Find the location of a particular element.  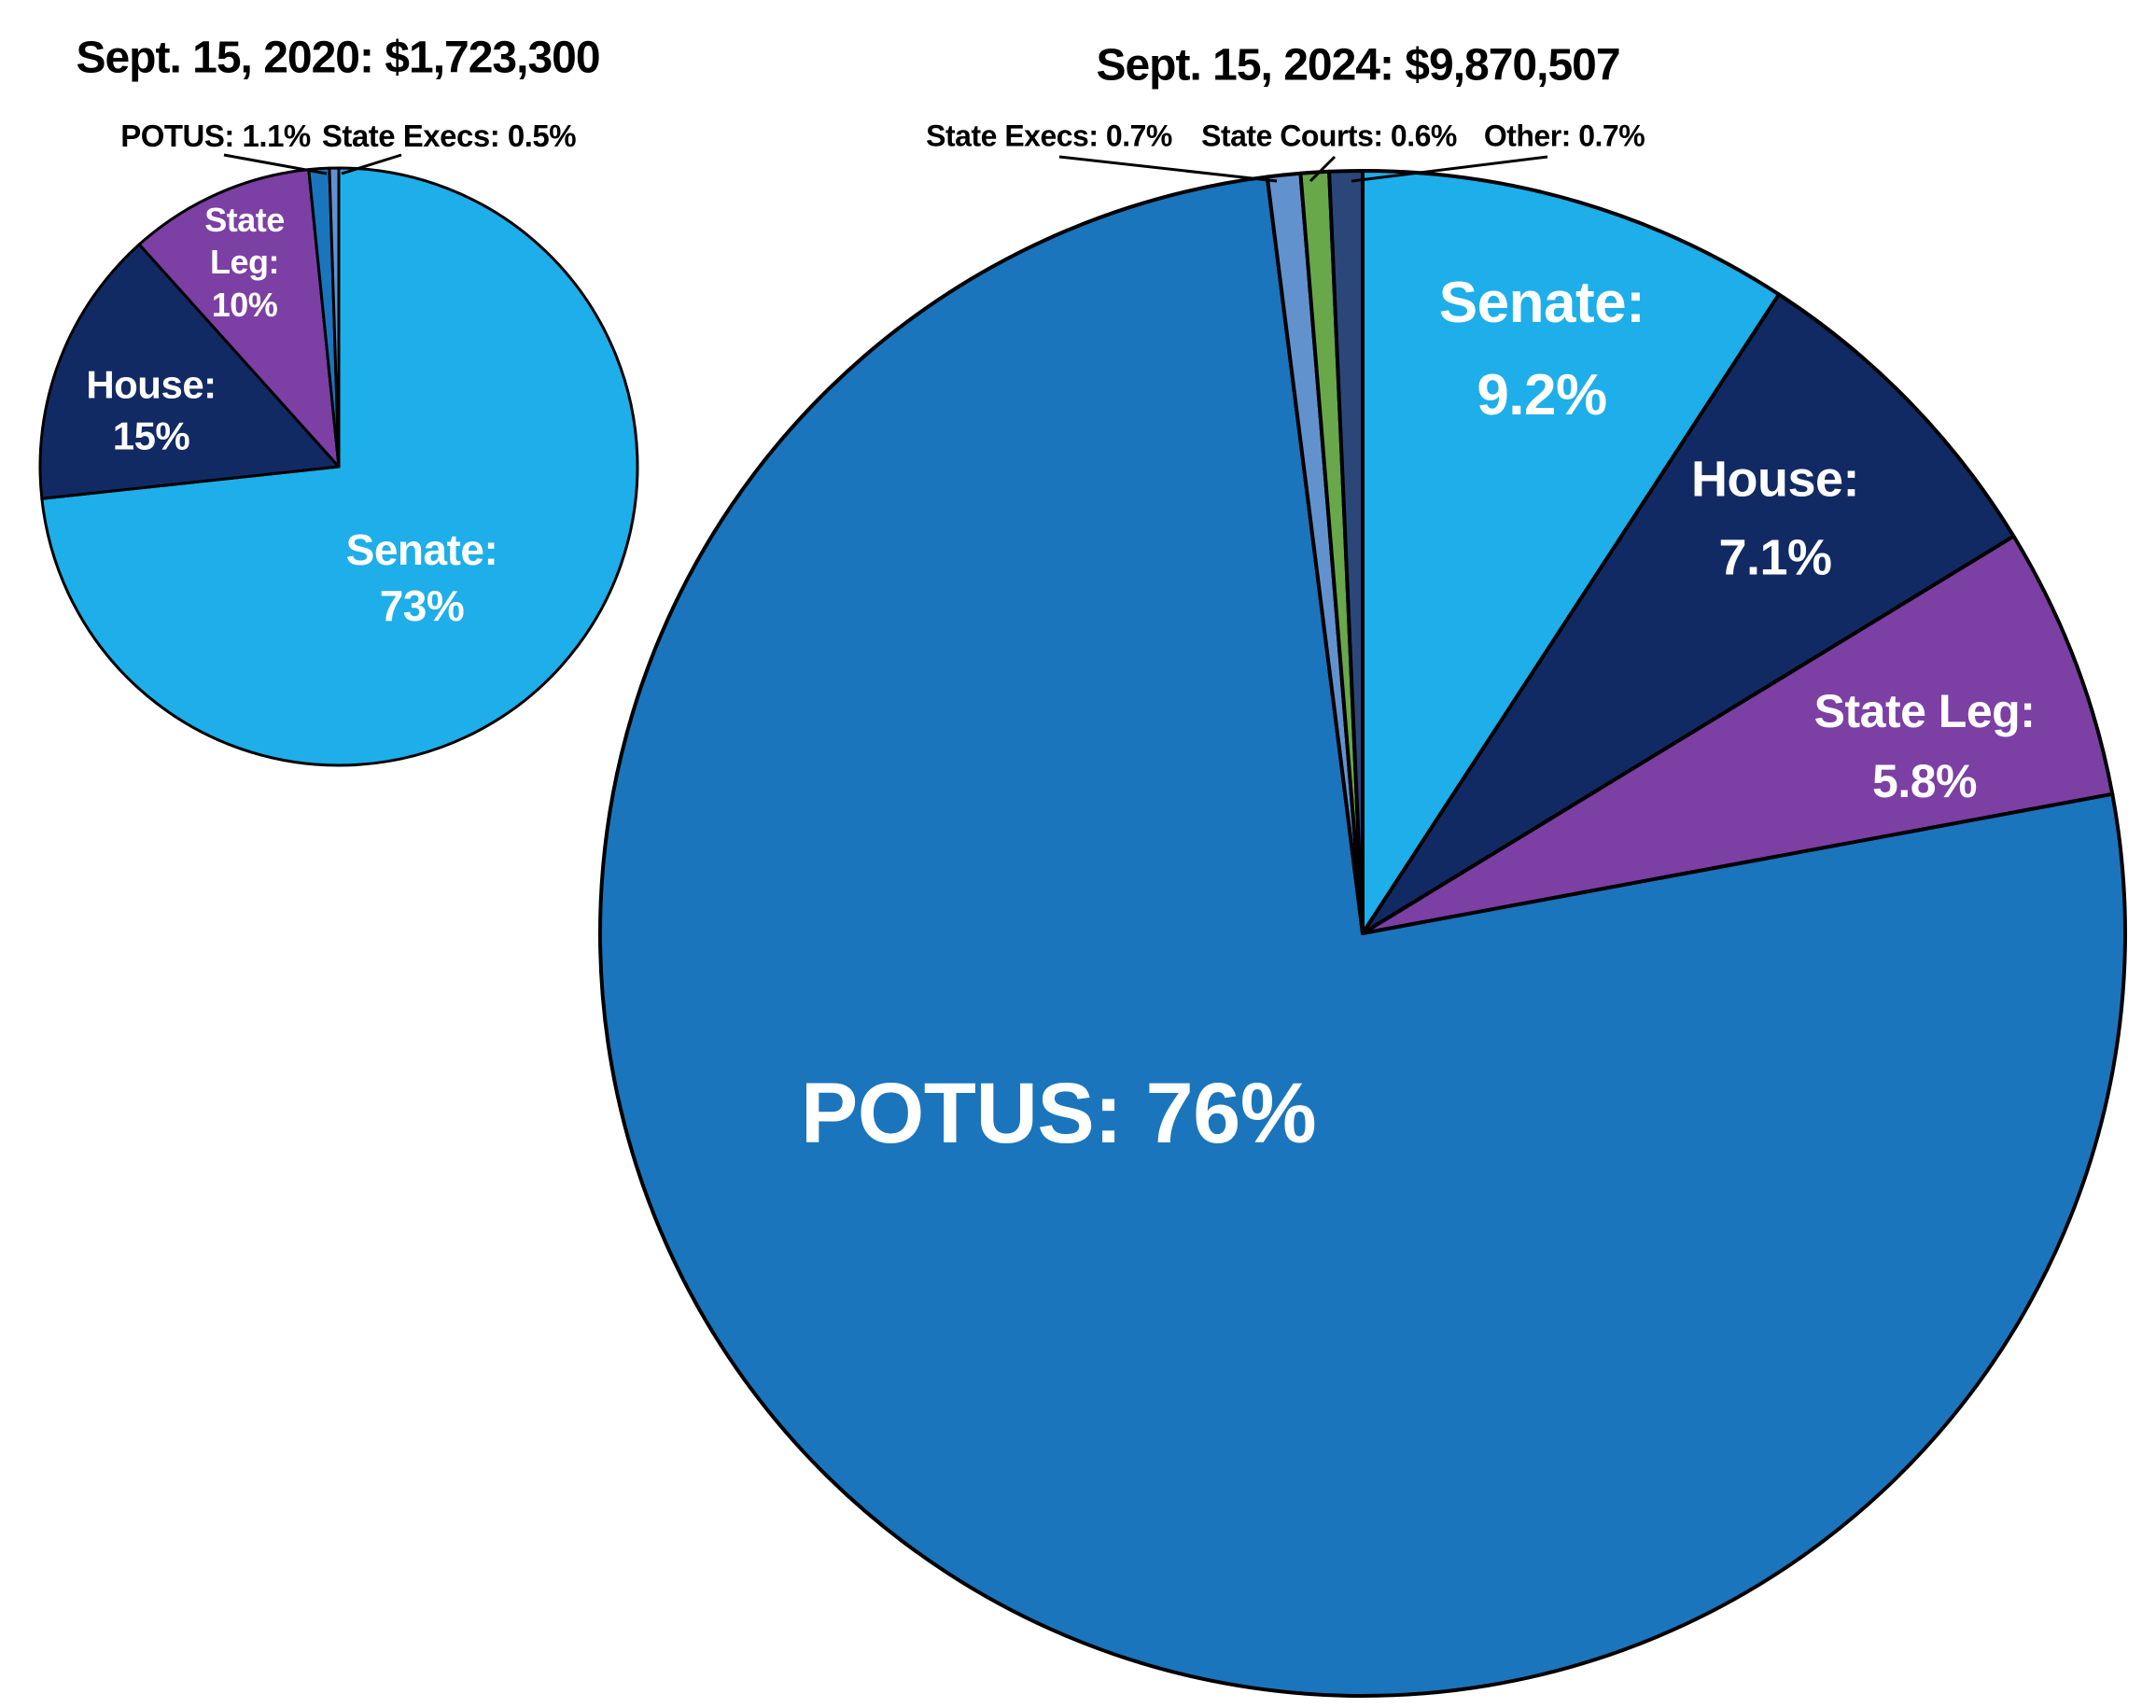

callout-2020-potus: POTUS: 1.1% is located at coordinates (215, 136).